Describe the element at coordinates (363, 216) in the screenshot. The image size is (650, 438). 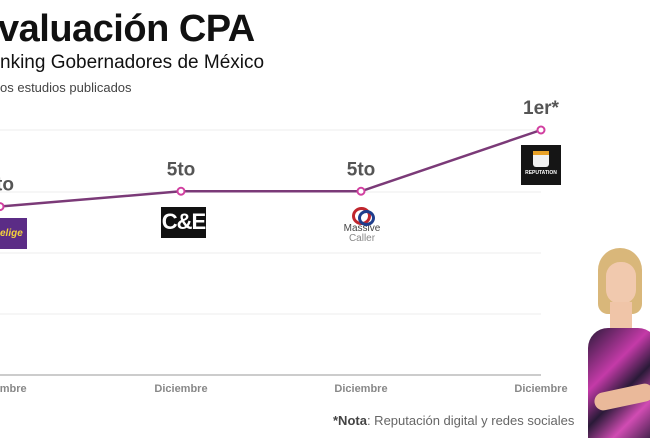
I see `massive-caller-icon` at that location.